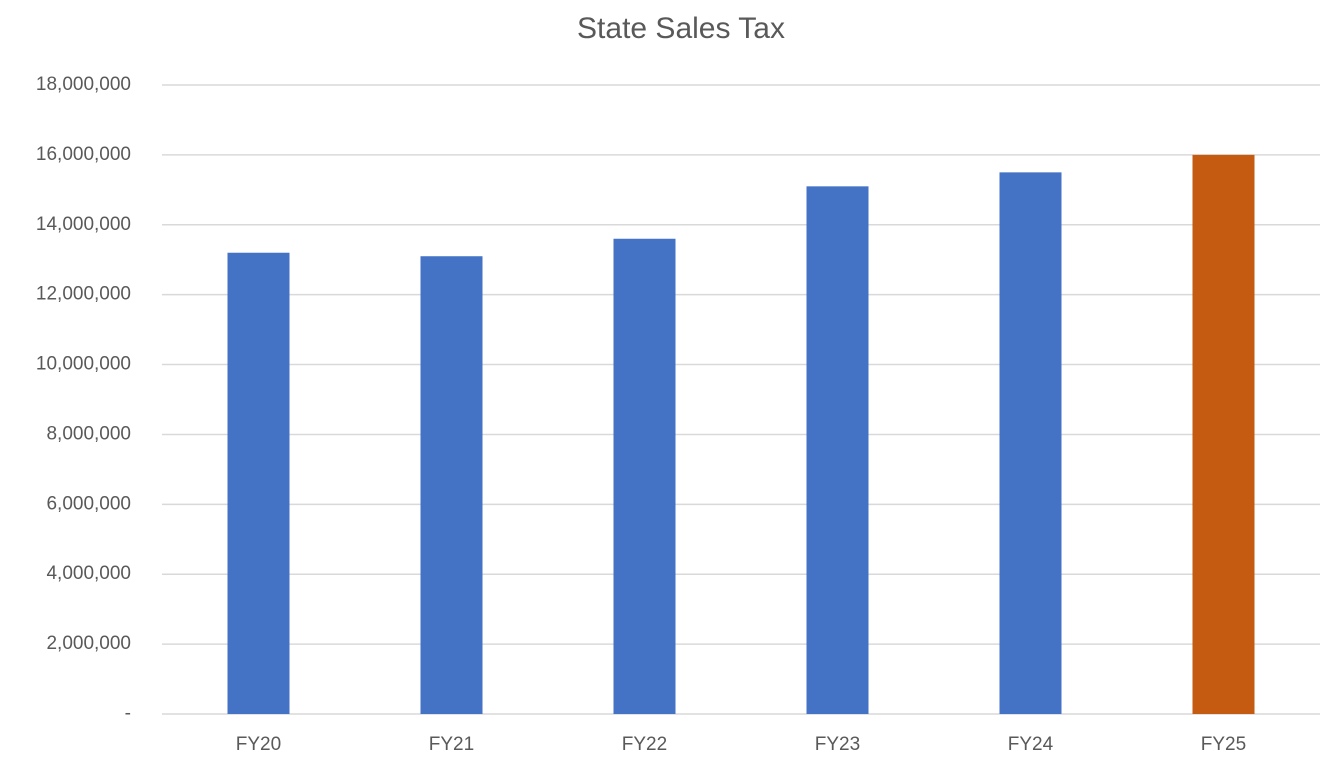 This screenshot has width=1329, height=760. I want to click on x-tick-label: FY25, so click(1223, 744).